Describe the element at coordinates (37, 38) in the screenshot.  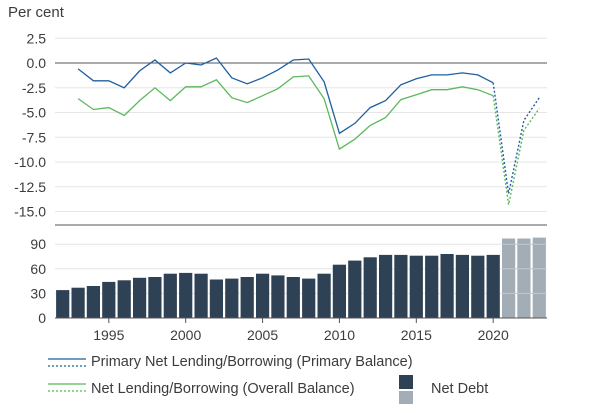
I see `top-y-tick-label: 2.5` at that location.